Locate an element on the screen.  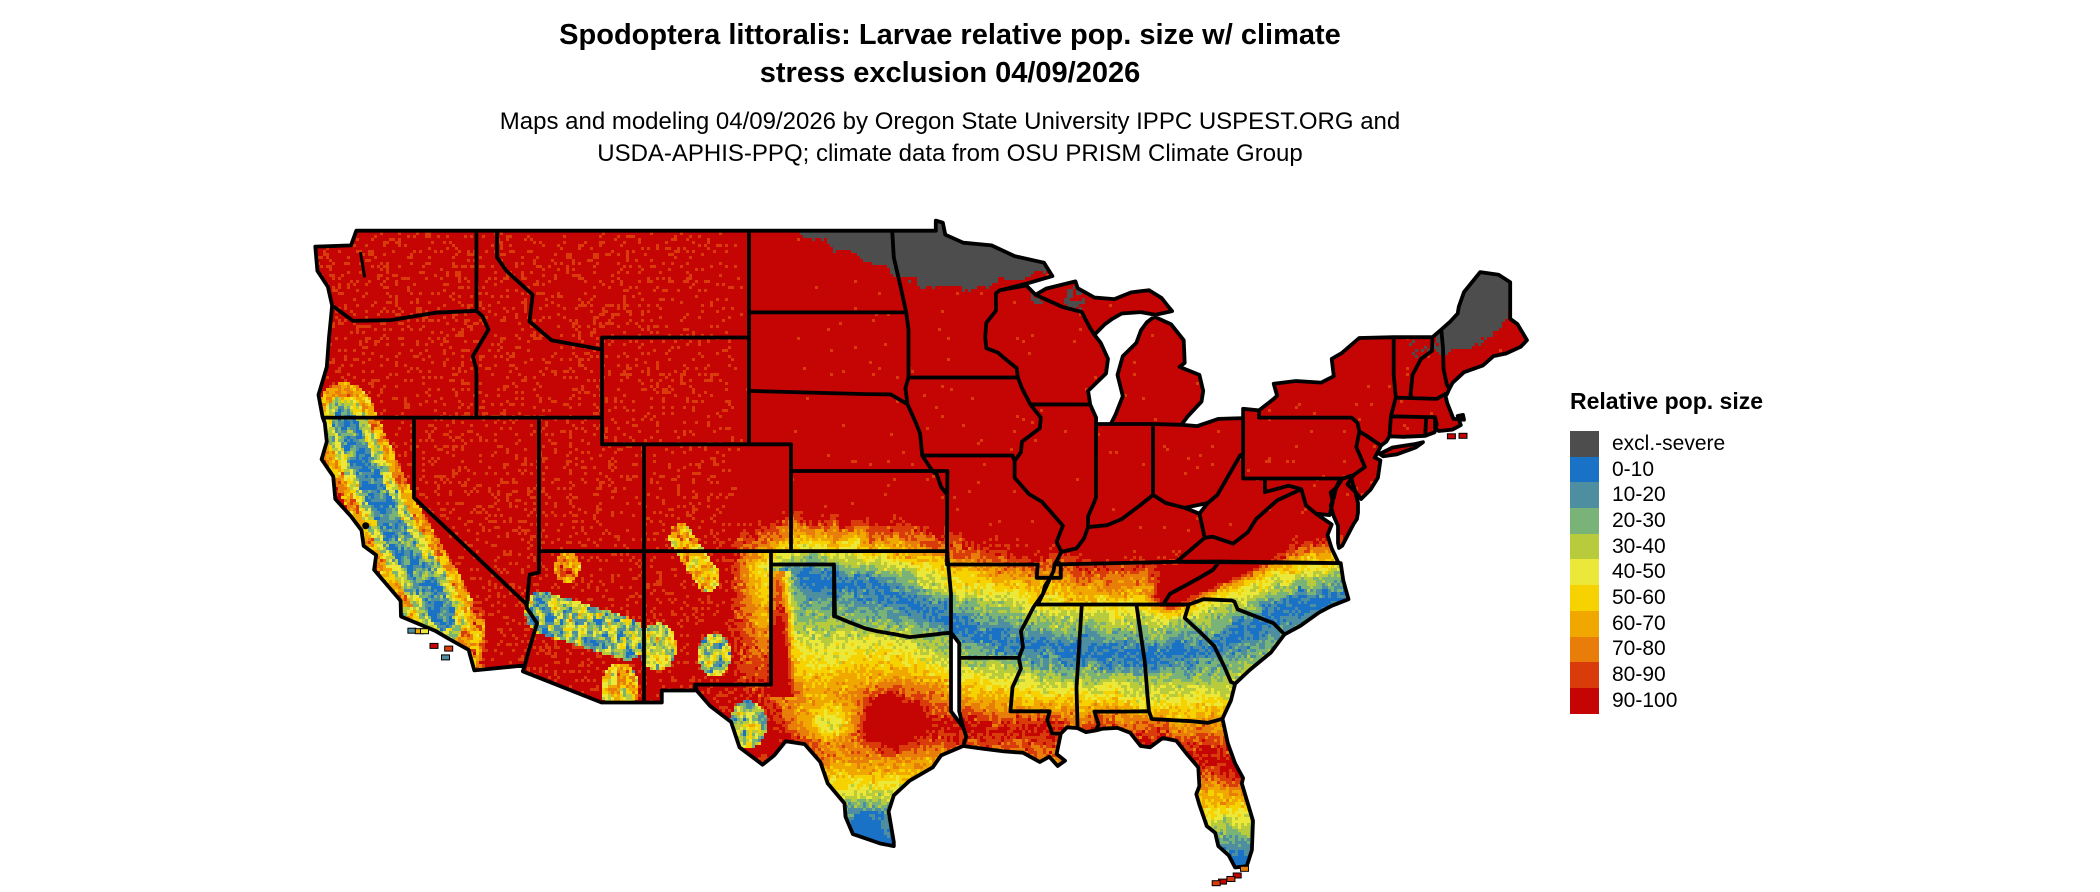
legend-entry: 20-30 is located at coordinates (1666, 521).